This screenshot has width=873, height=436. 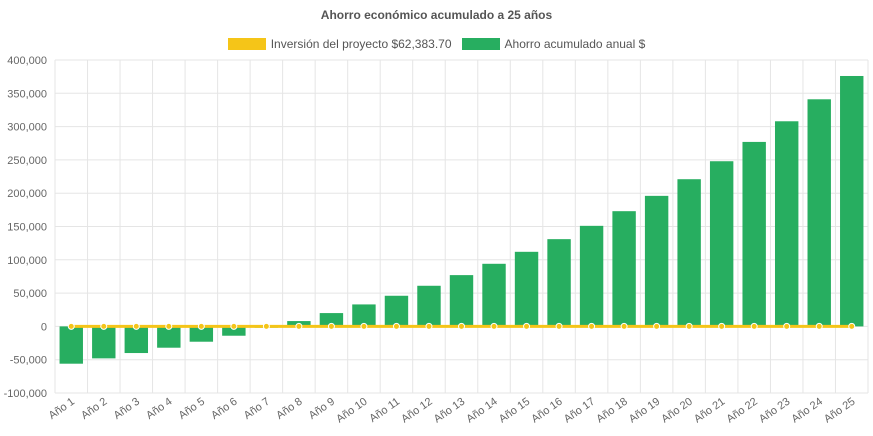 I want to click on x-tick-label: Año 11, so click(x=384, y=410).